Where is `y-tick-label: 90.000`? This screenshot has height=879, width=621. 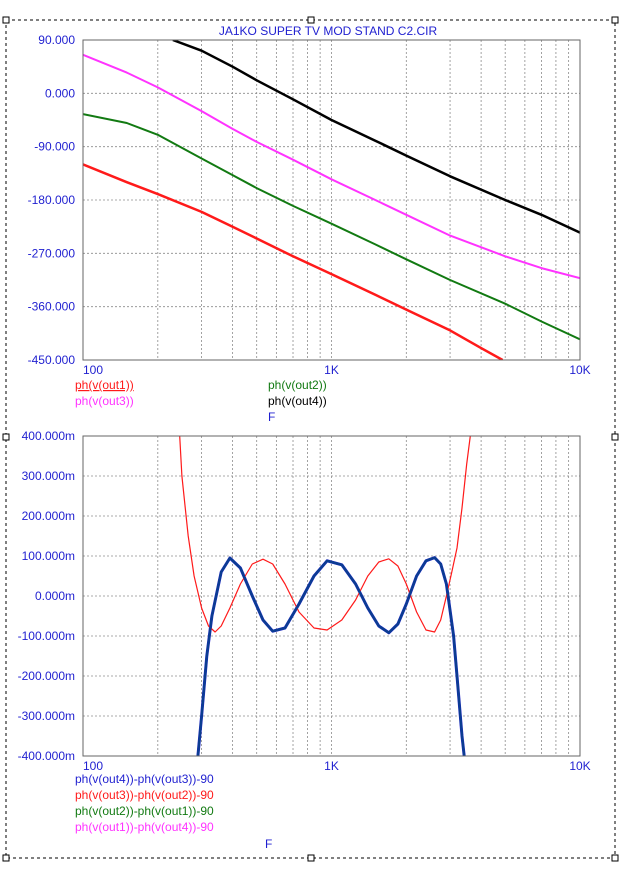 y-tick-label: 90.000 is located at coordinates (56, 40).